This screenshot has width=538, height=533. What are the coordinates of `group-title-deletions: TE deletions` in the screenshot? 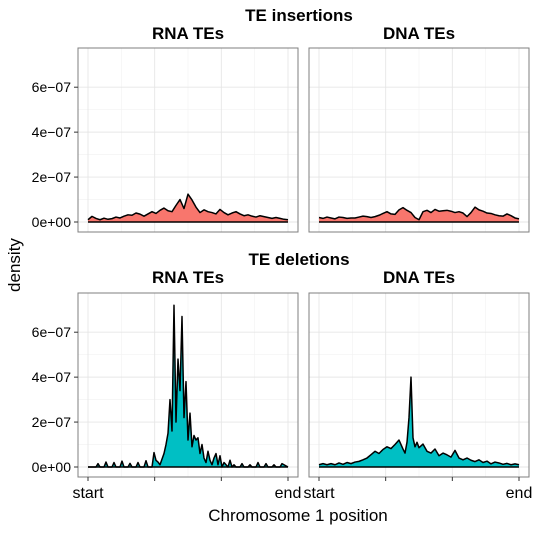 It's located at (298, 259).